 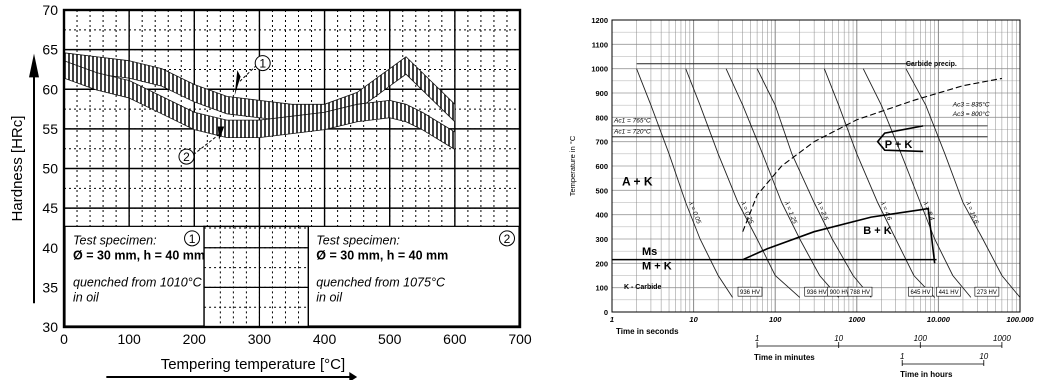 I want to click on ac1-label-lower: Ac1 = 720°C, so click(x=632, y=132).